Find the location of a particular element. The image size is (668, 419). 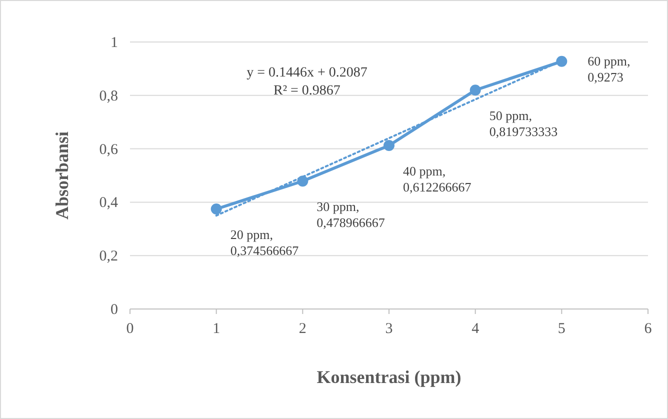

data-label: 20 ppm, 0,374566667 is located at coordinates (265, 242).